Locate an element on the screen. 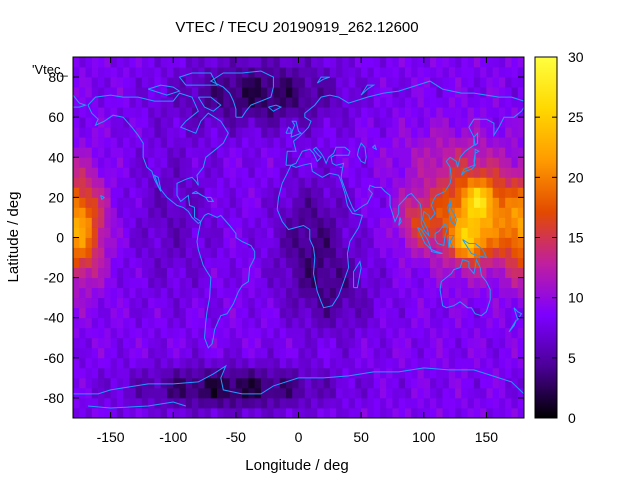 The image size is (640, 480). y-tick-label: 60 is located at coordinates (56, 117).